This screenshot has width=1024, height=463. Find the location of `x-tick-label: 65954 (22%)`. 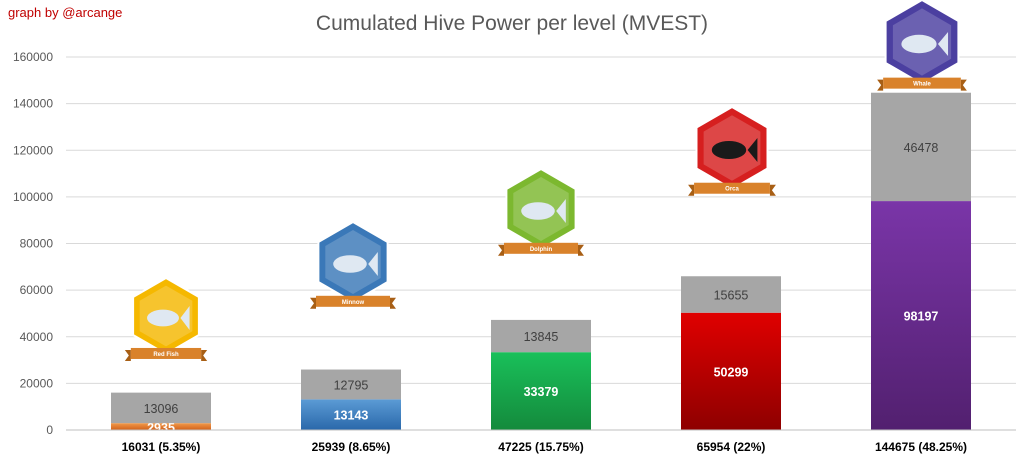

x-tick-label: 65954 (22%) is located at coordinates (731, 447).